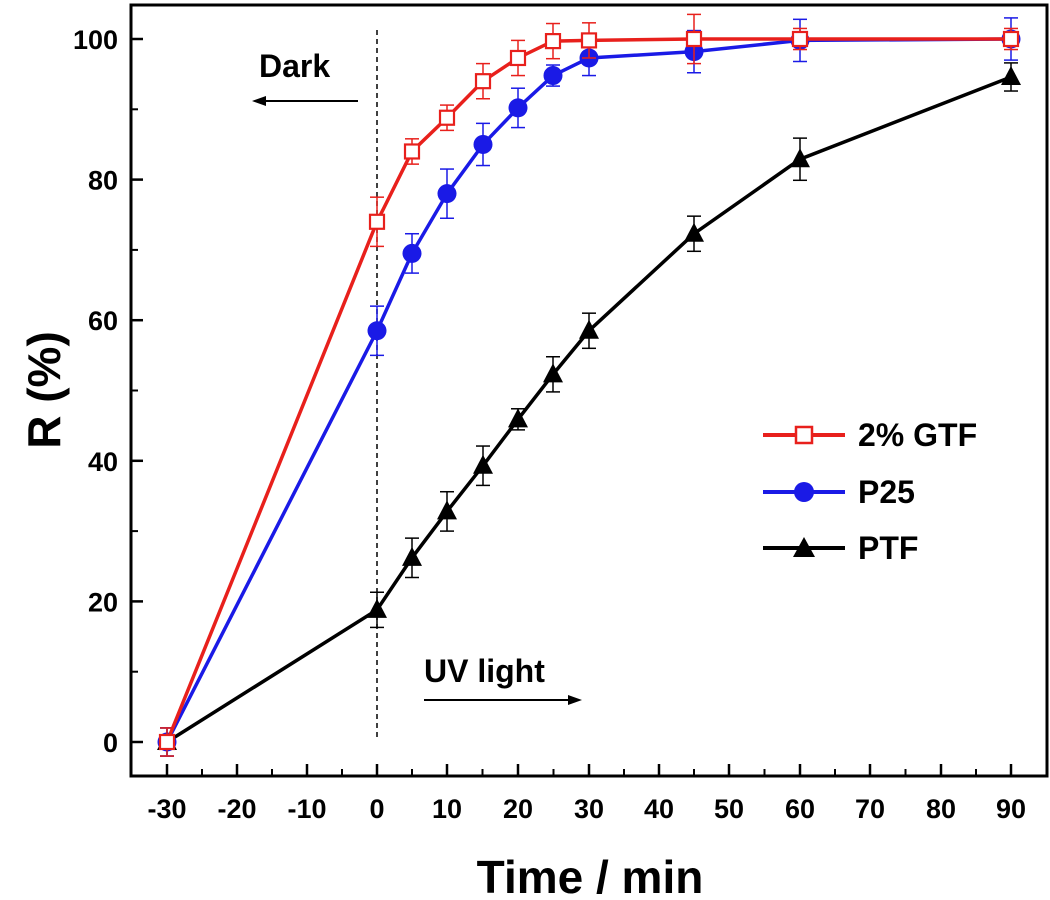  I want to click on open-square-marker-icon, so click(804, 435).